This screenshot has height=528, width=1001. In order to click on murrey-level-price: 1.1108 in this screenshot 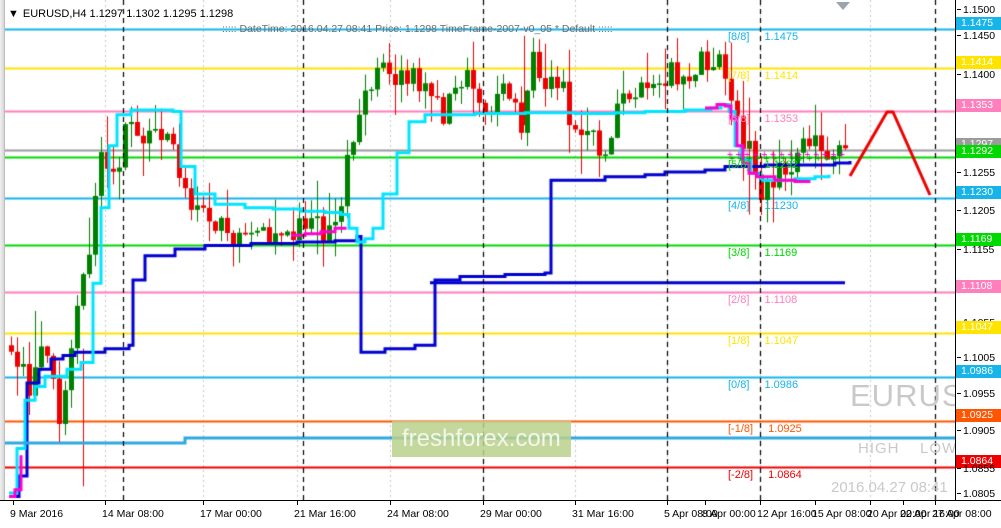, I will do `click(779, 300)`.